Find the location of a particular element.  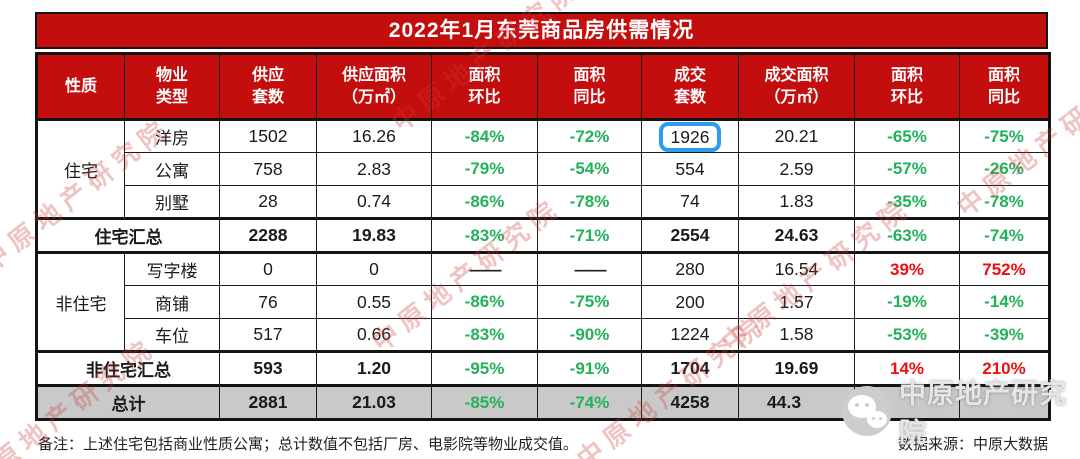

cell-chewei-supply-area: 0.66 is located at coordinates (374, 335).